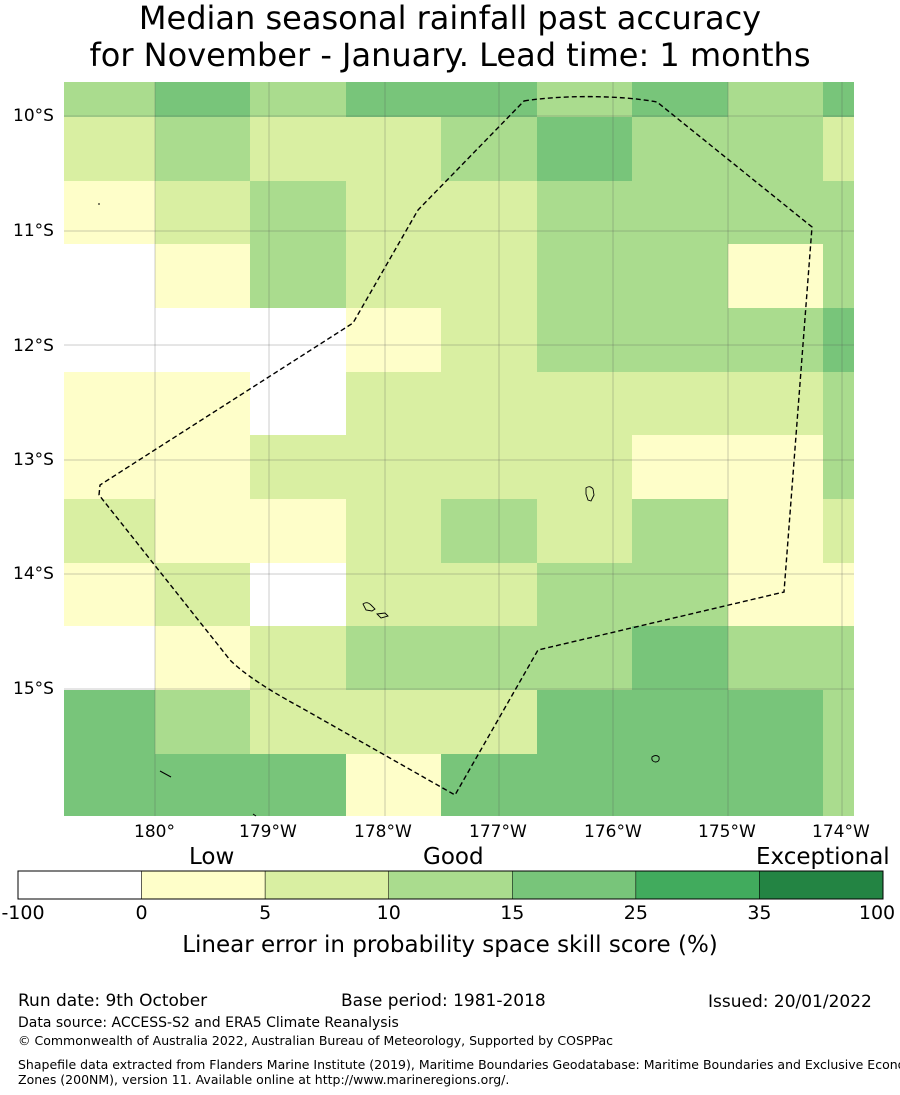  Describe the element at coordinates (453, 857) in the screenshot. I see `colorbar-category-good: Good` at that location.